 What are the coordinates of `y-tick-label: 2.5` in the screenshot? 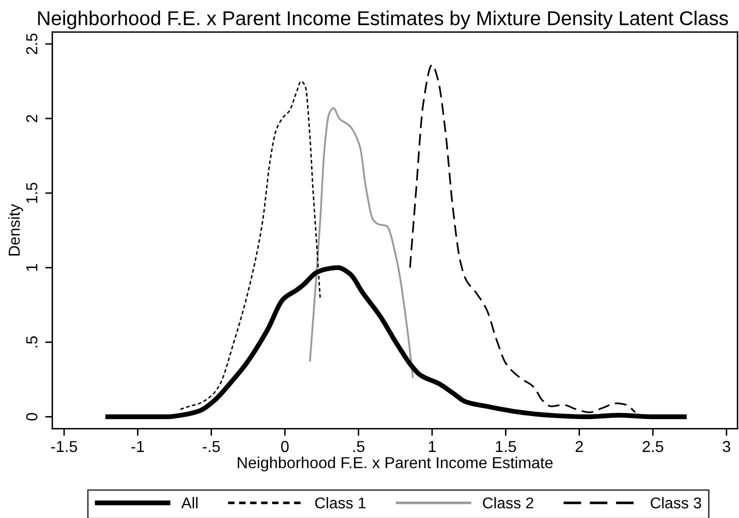 It's located at (32, 44).